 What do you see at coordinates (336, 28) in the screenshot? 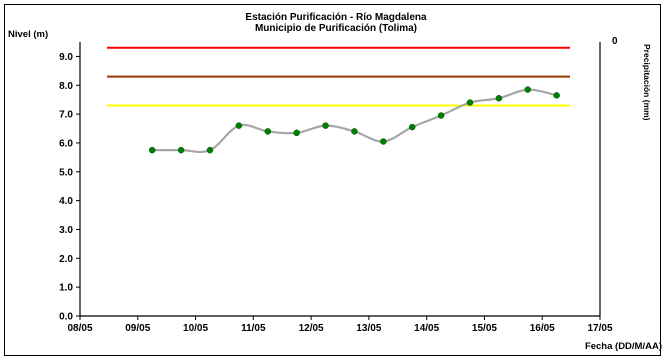
I see `chart-subtitle: Municipio de Purificación (Tolima)` at bounding box center [336, 28].